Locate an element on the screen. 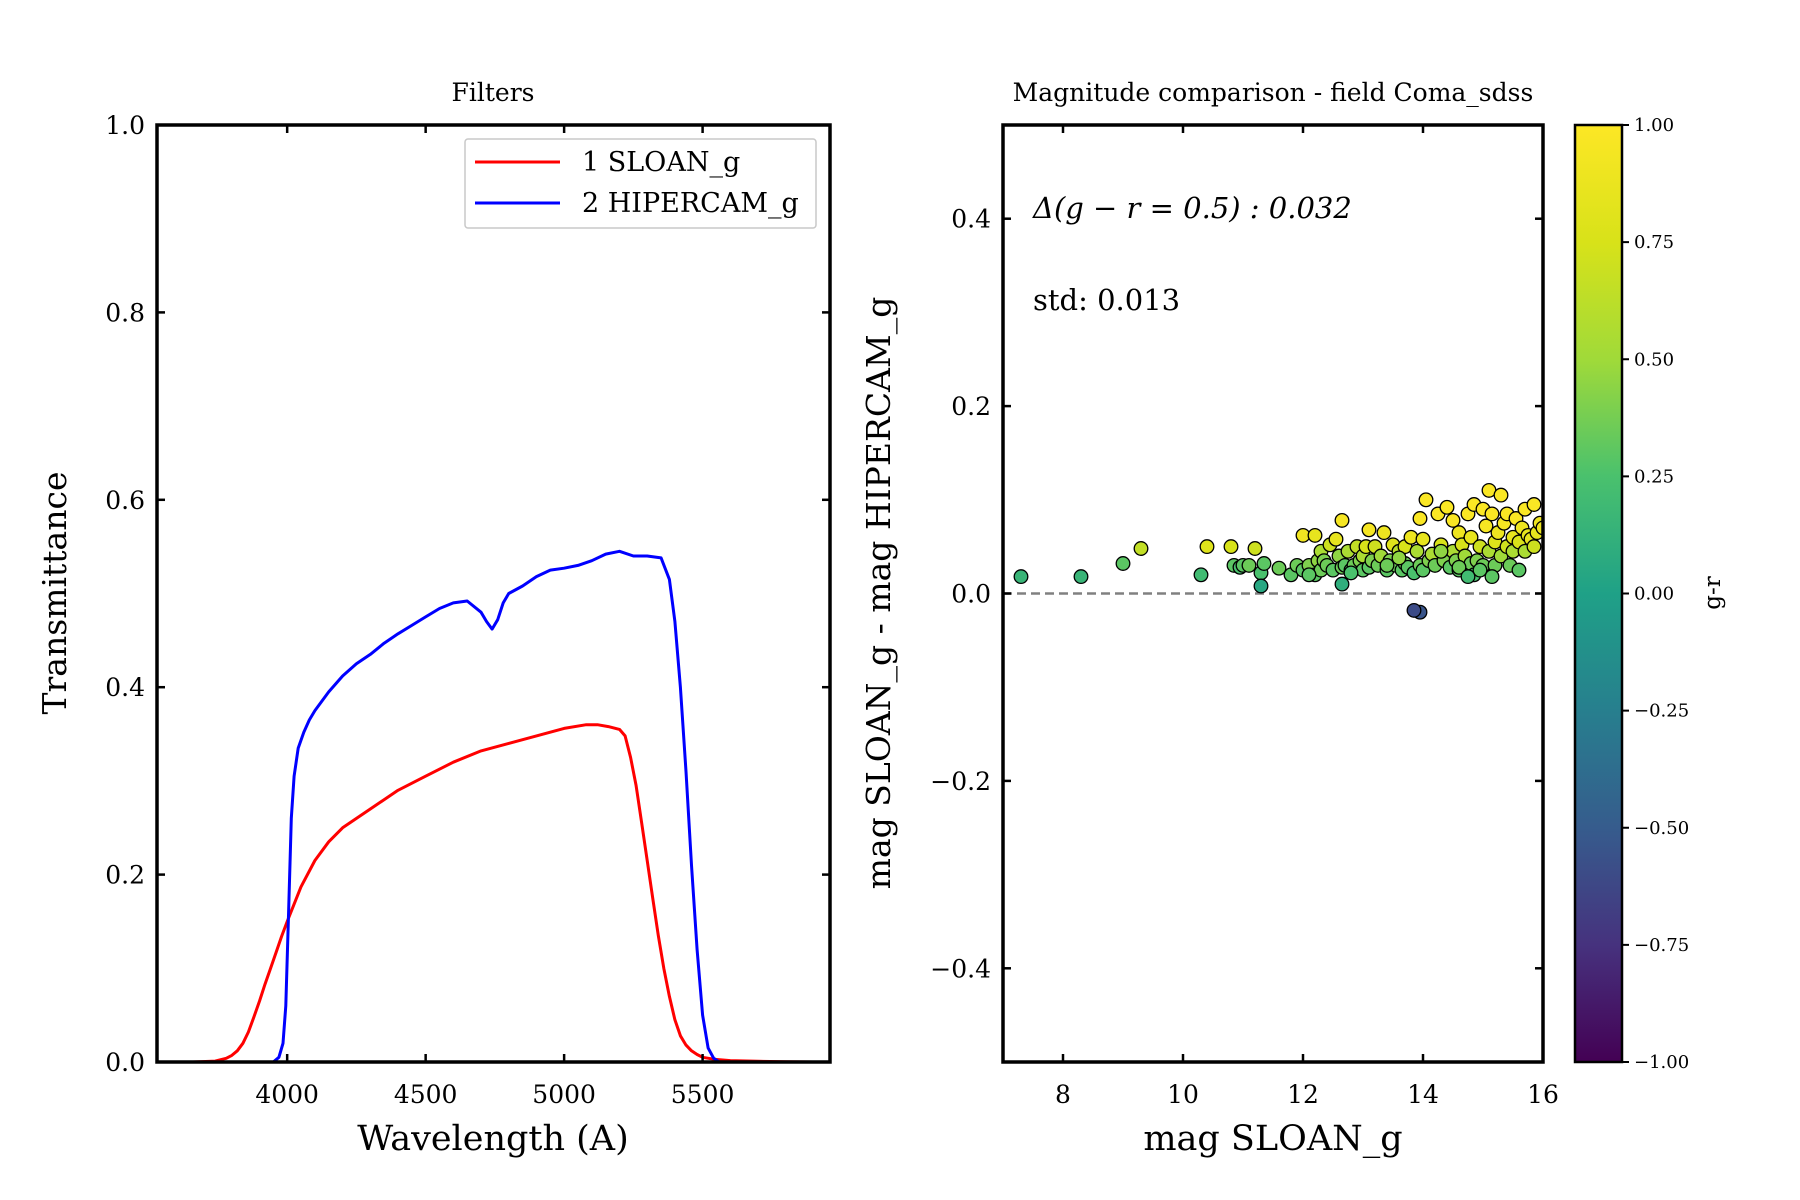  legend-label-sloan: 1 SLOAN_g is located at coordinates (661, 162).